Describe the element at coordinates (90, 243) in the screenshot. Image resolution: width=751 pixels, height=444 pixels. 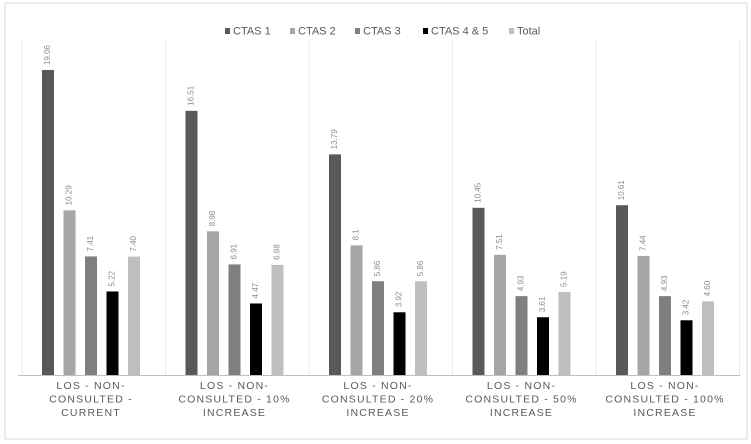
I see `data-label: 7.41` at that location.